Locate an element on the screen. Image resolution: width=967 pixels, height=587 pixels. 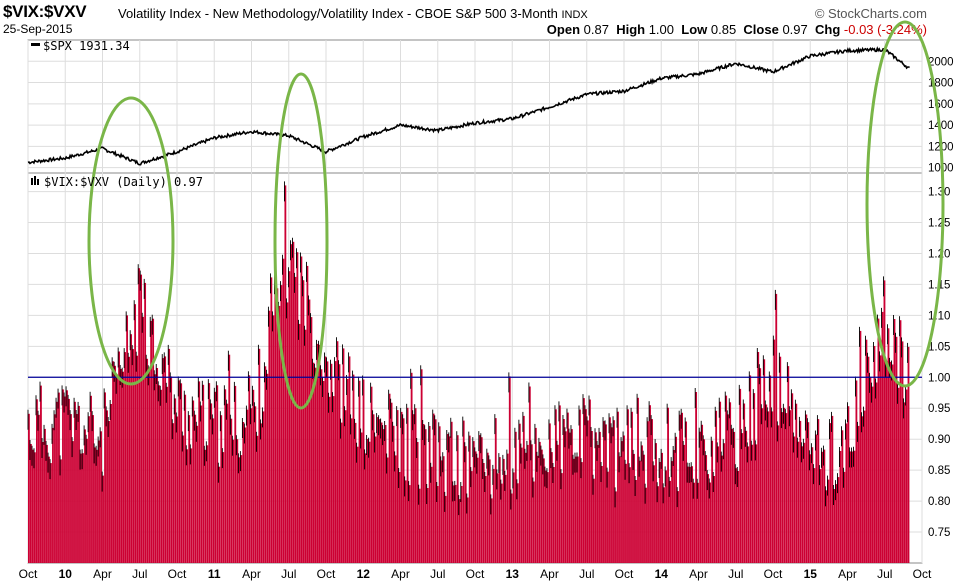
highlight-ellipse is located at coordinates (131, 241).